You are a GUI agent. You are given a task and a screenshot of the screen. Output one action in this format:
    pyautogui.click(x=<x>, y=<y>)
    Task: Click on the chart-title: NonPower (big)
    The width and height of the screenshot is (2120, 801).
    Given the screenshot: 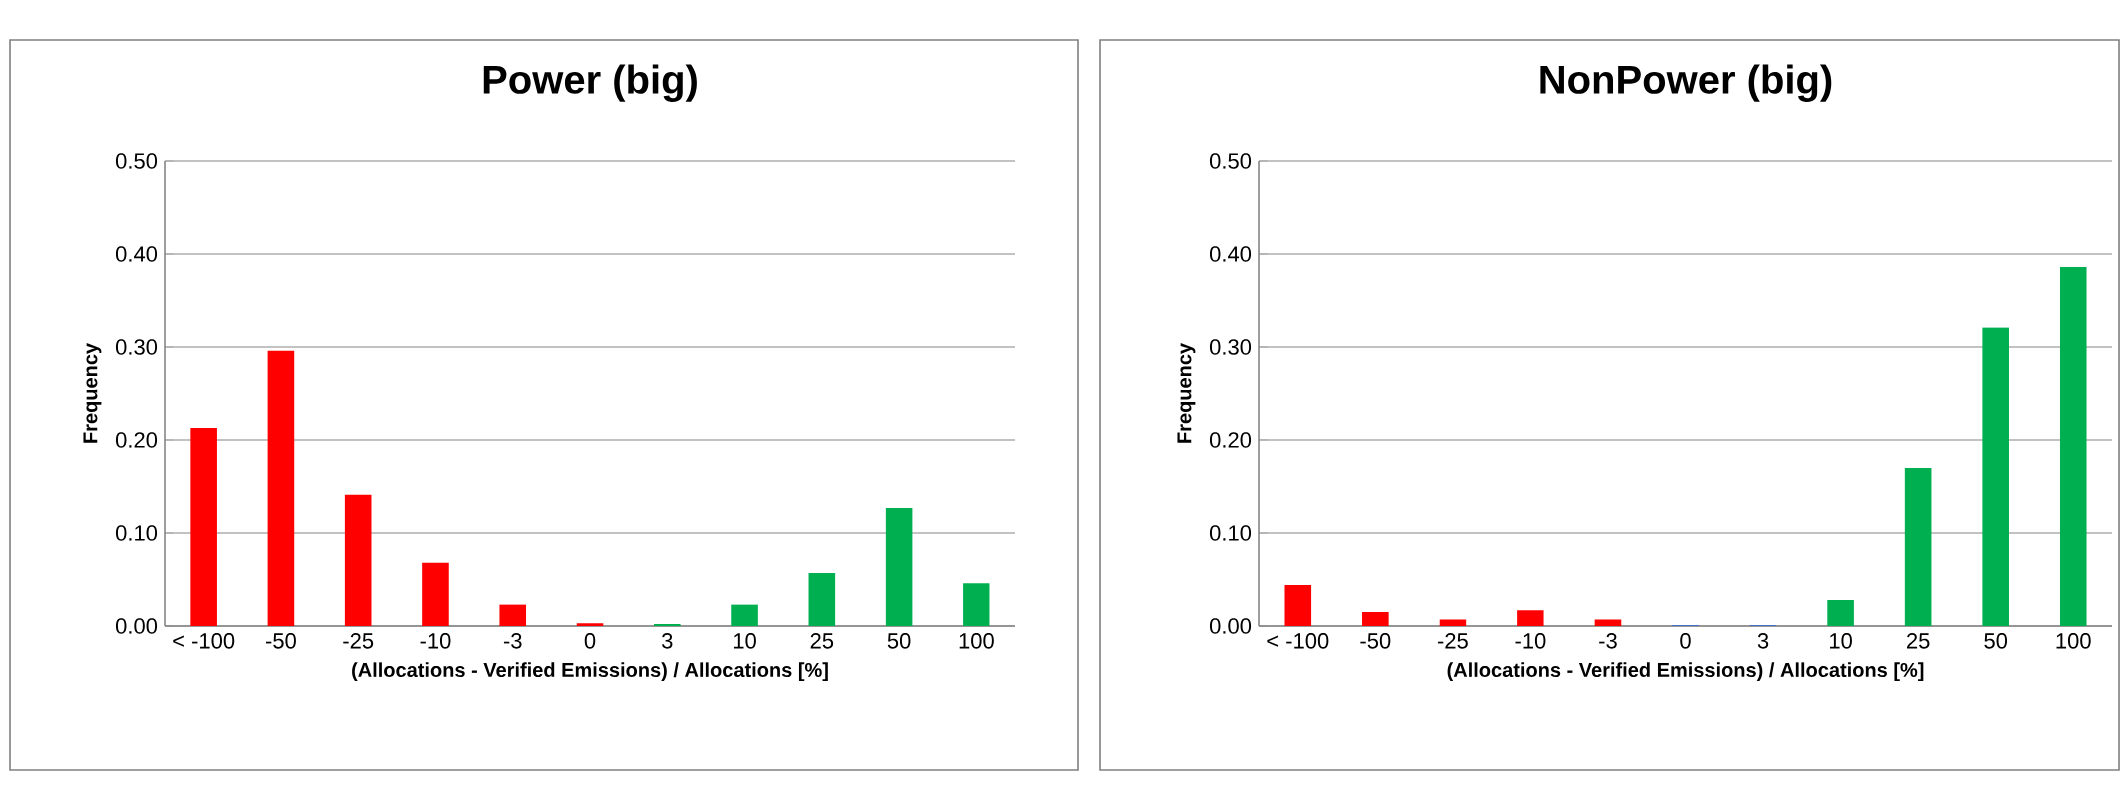 What is the action you would take?
    pyautogui.click(x=1686, y=83)
    